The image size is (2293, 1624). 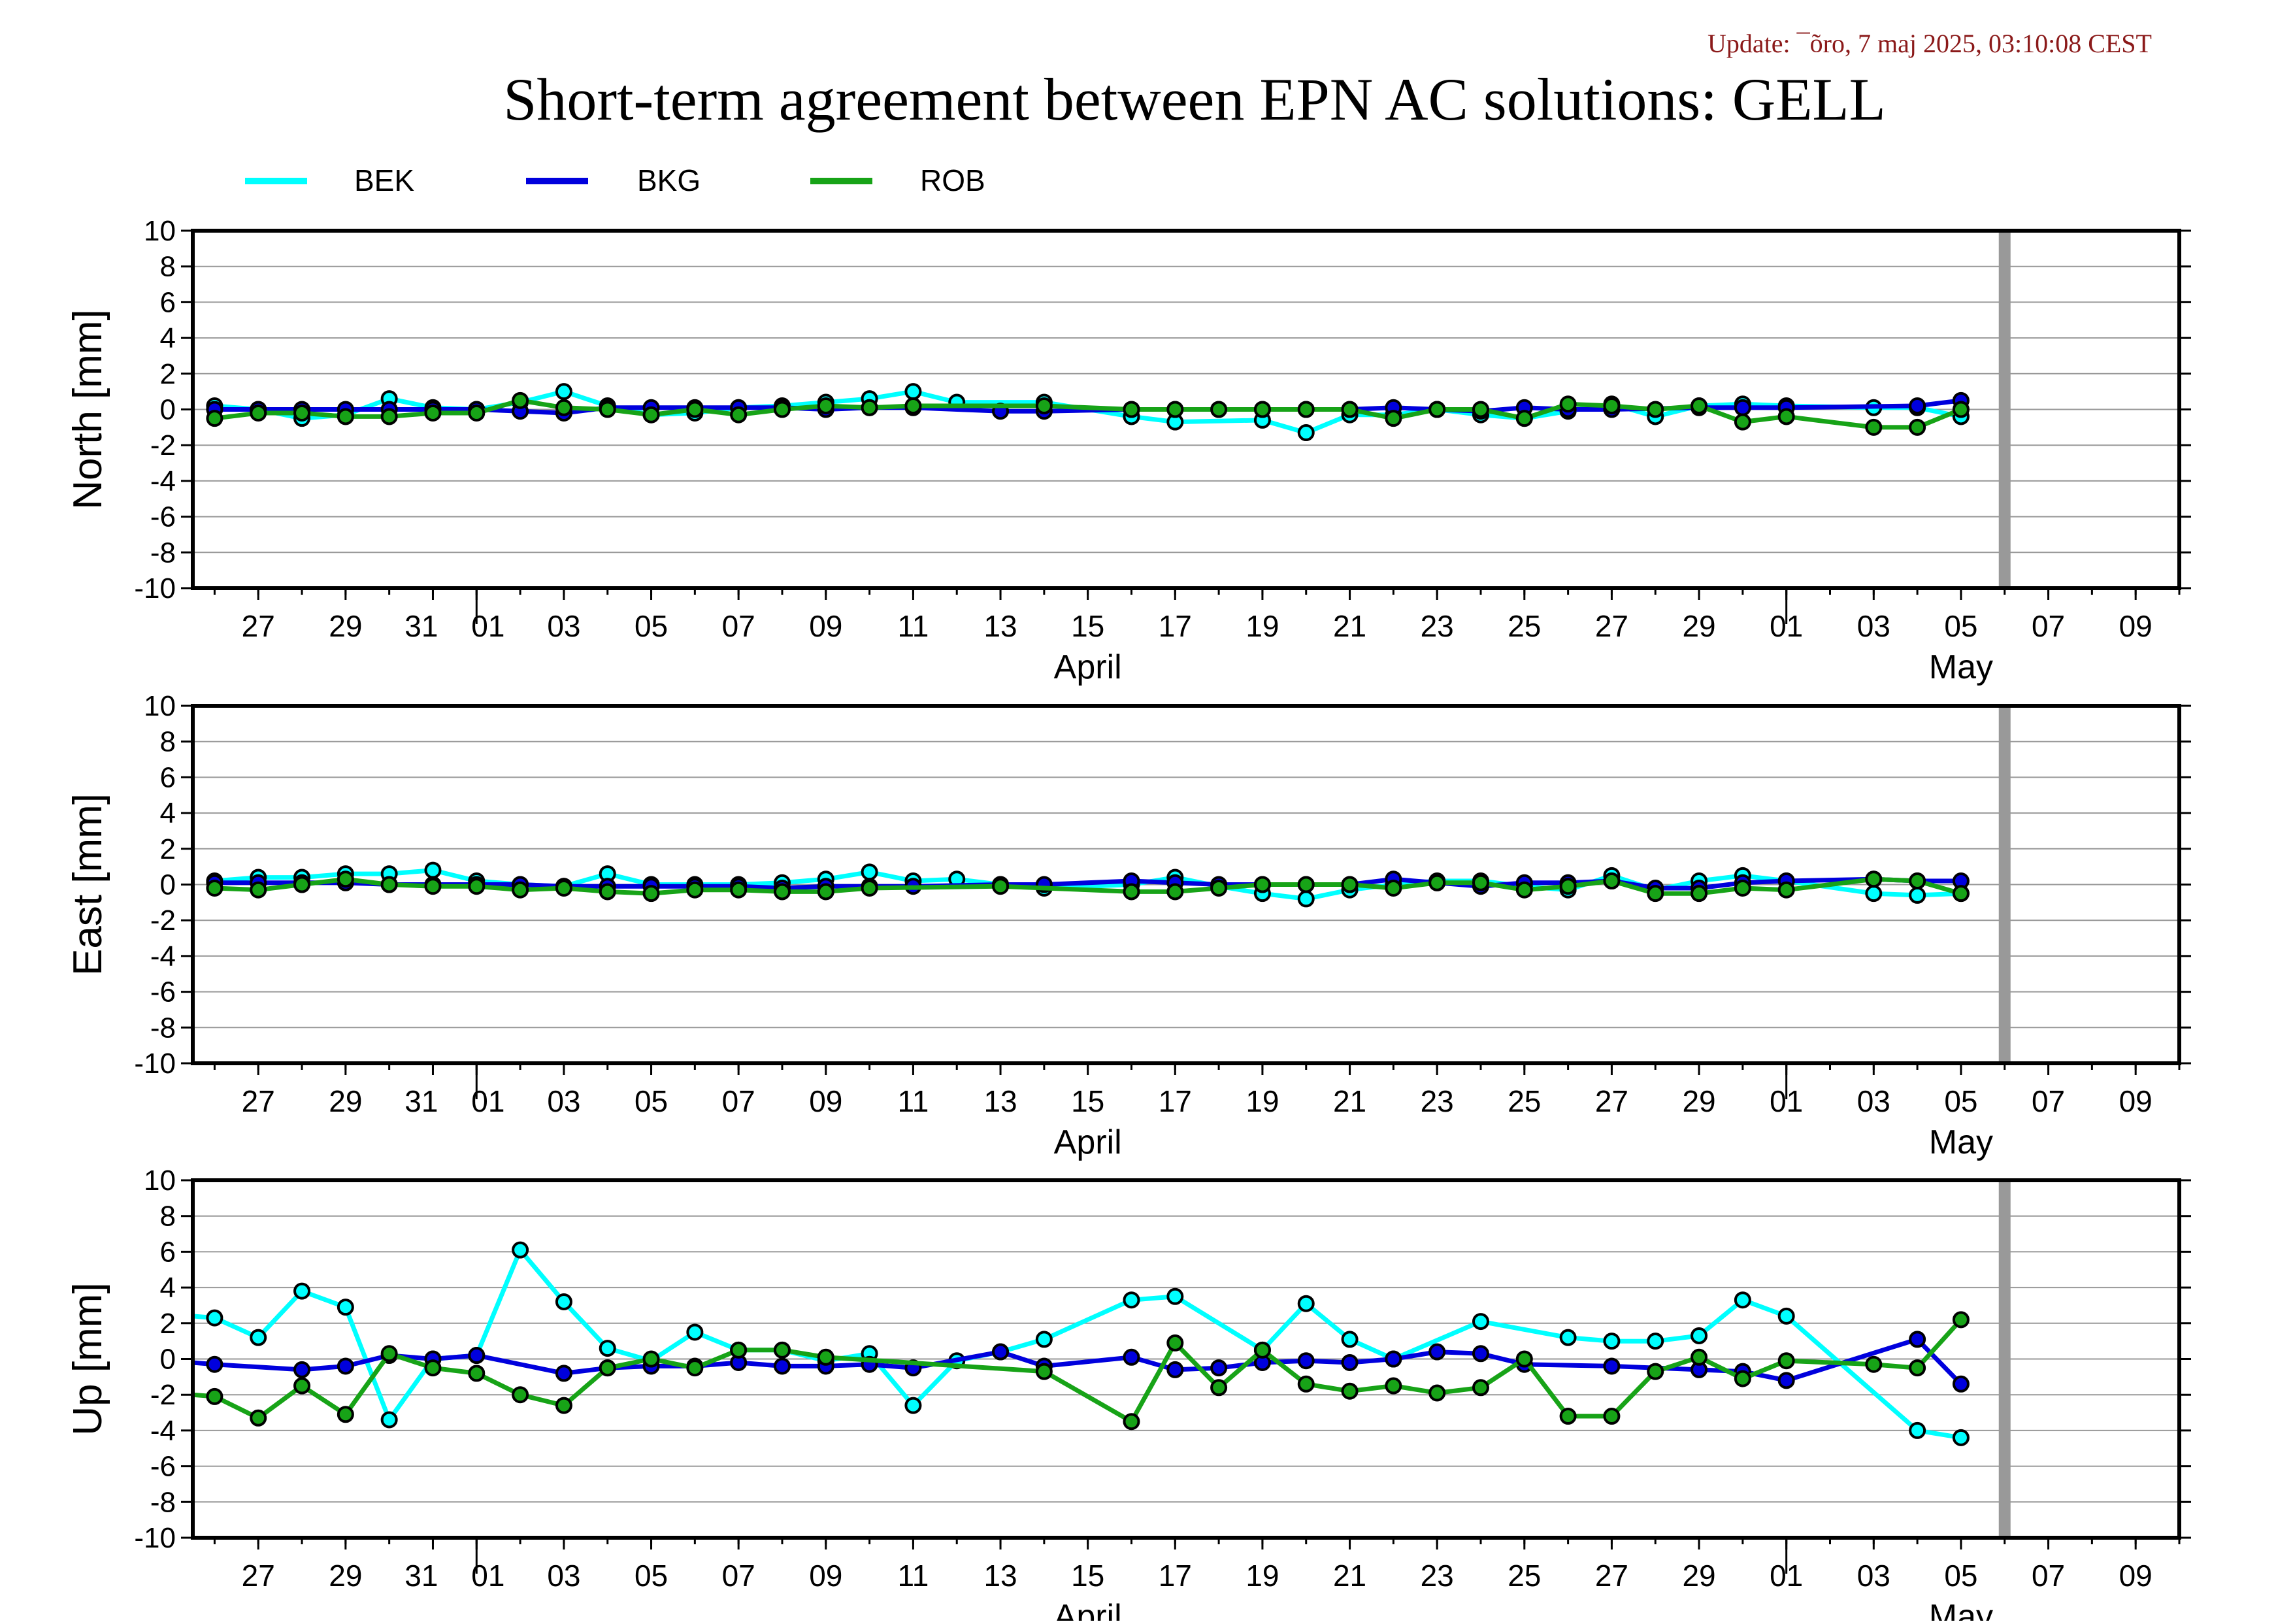 I want to click on x-tick-label: 13, so click(x=1000, y=1576).